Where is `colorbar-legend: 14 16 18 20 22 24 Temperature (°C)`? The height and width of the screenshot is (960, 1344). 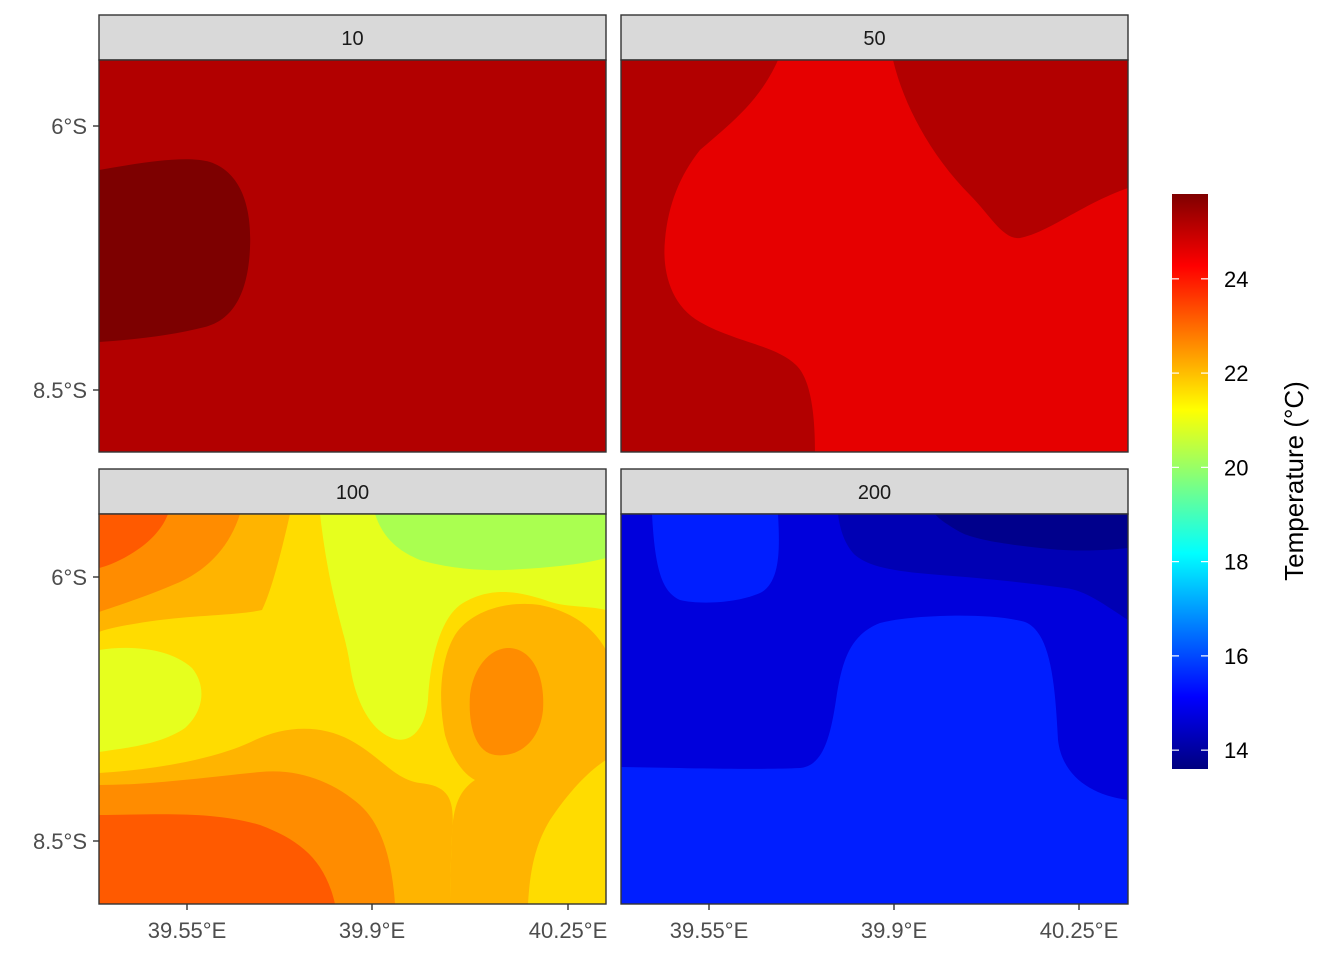 colorbar-legend: 14 16 18 20 22 24 Temperature (°C) is located at coordinates (1240, 481).